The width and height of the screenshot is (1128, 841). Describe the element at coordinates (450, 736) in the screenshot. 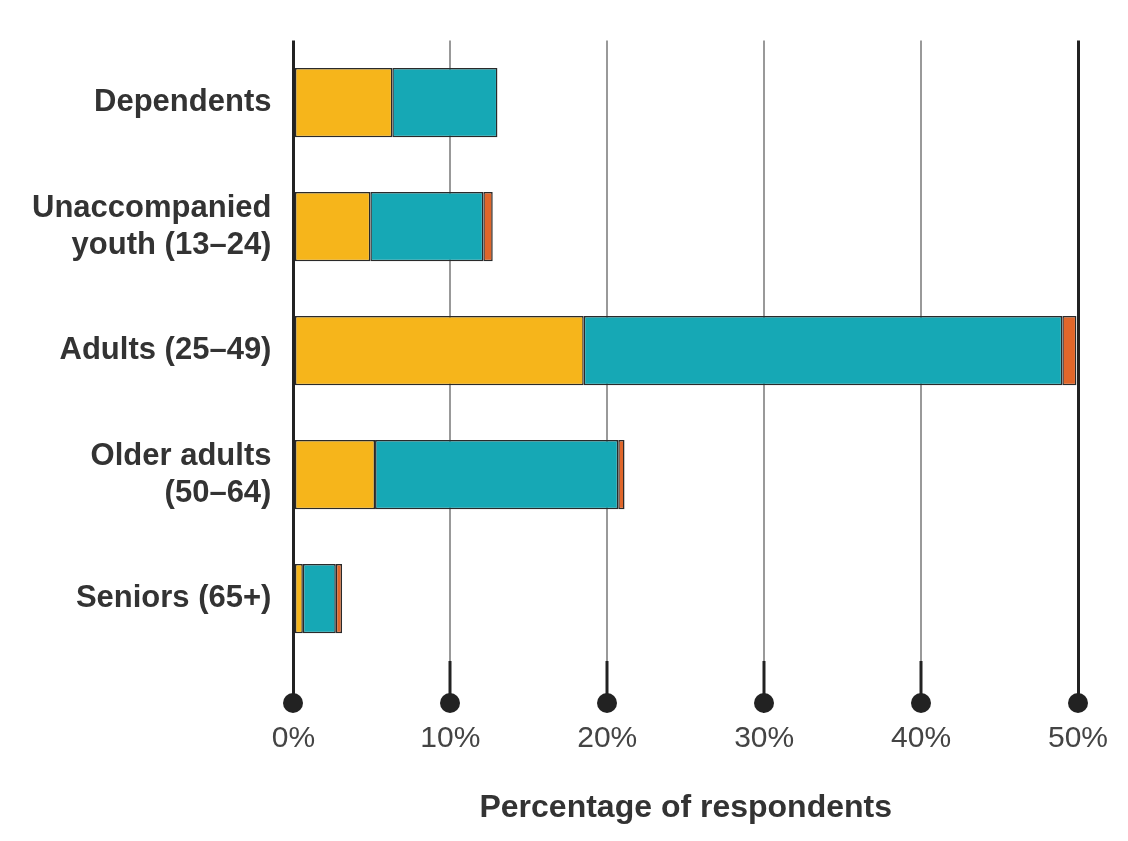

I see `x-tick-label: 10%` at that location.